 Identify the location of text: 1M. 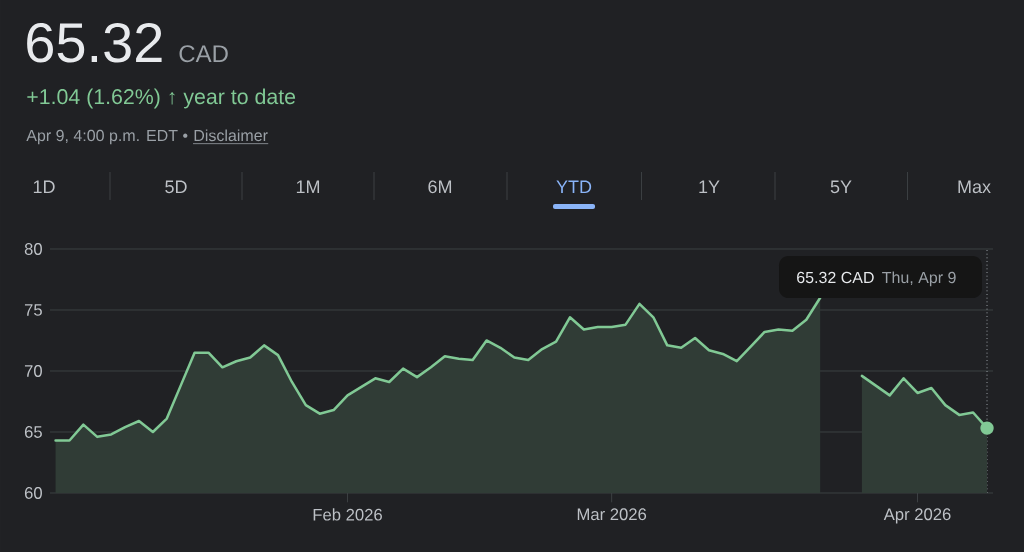
(308, 186).